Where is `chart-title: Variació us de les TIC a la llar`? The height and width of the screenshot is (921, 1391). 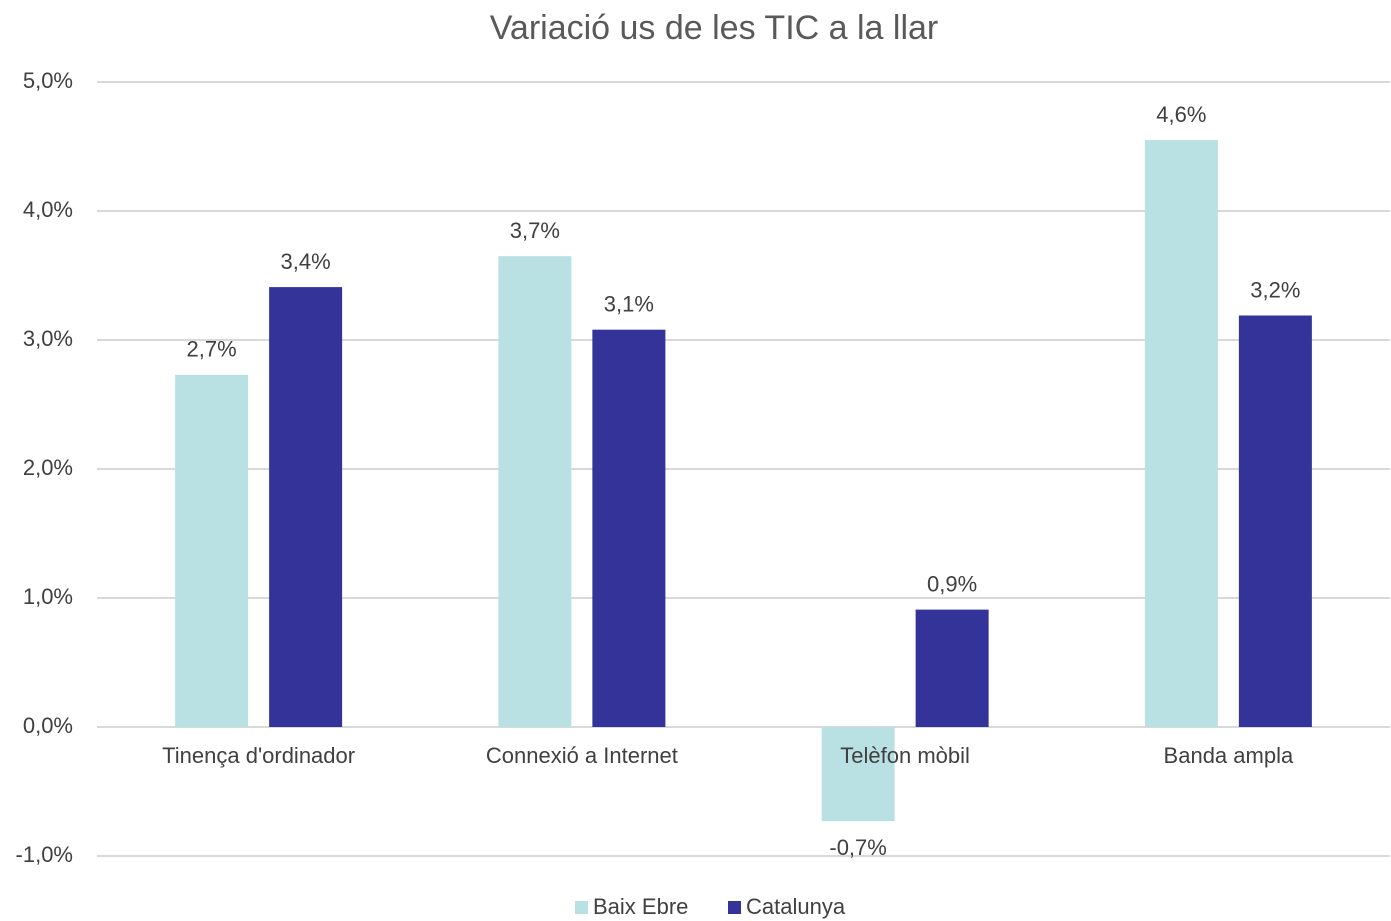
chart-title: Variació us de les TIC a la llar is located at coordinates (714, 28).